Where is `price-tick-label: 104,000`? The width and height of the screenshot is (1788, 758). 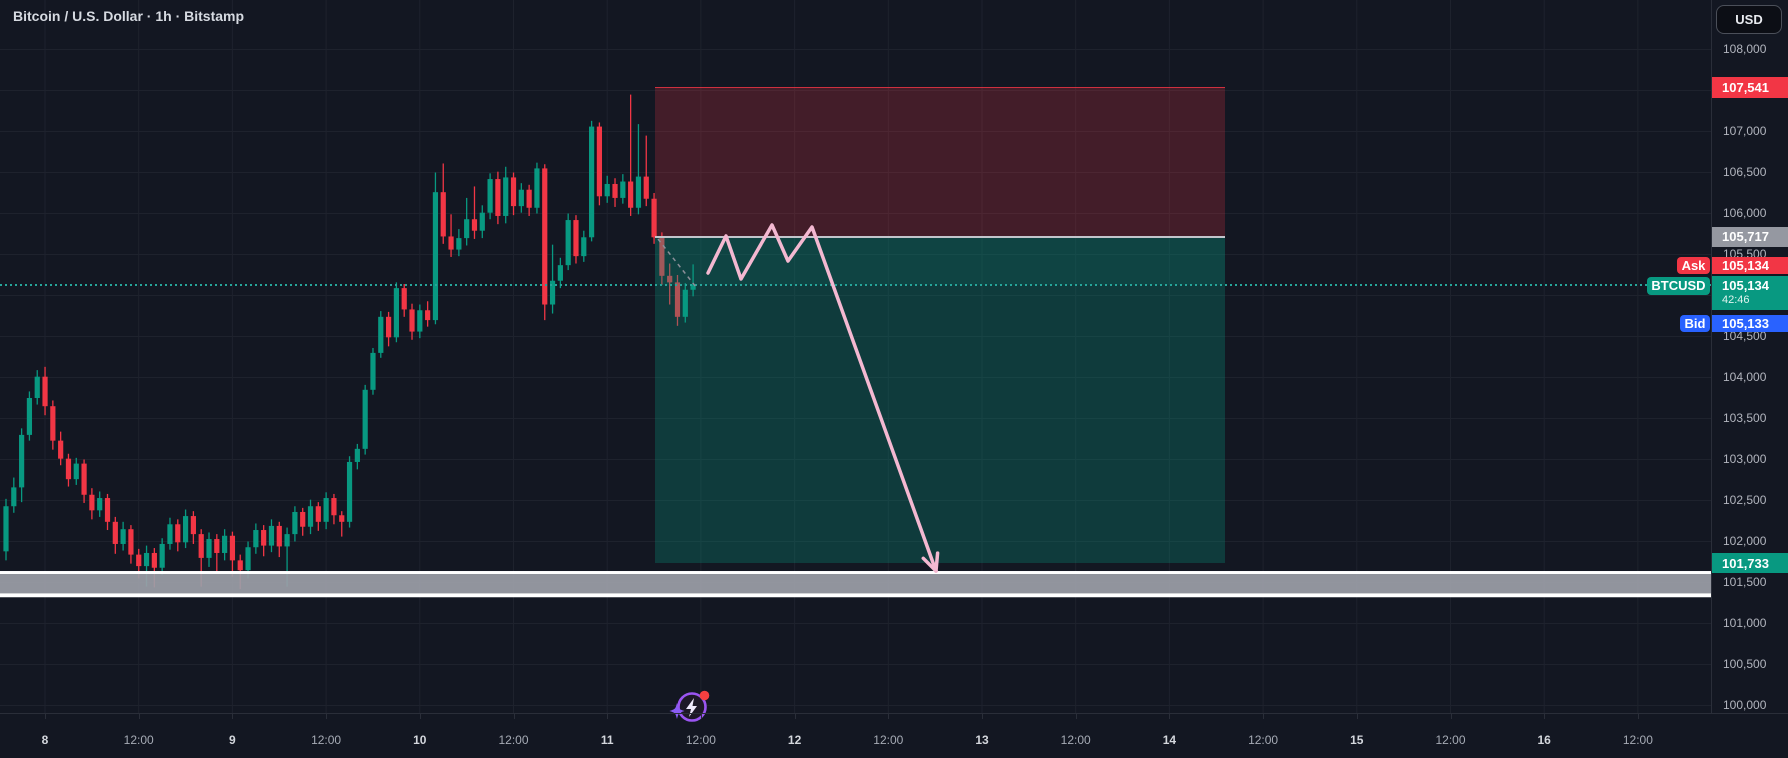
price-tick-label: 104,000 is located at coordinates (1745, 376).